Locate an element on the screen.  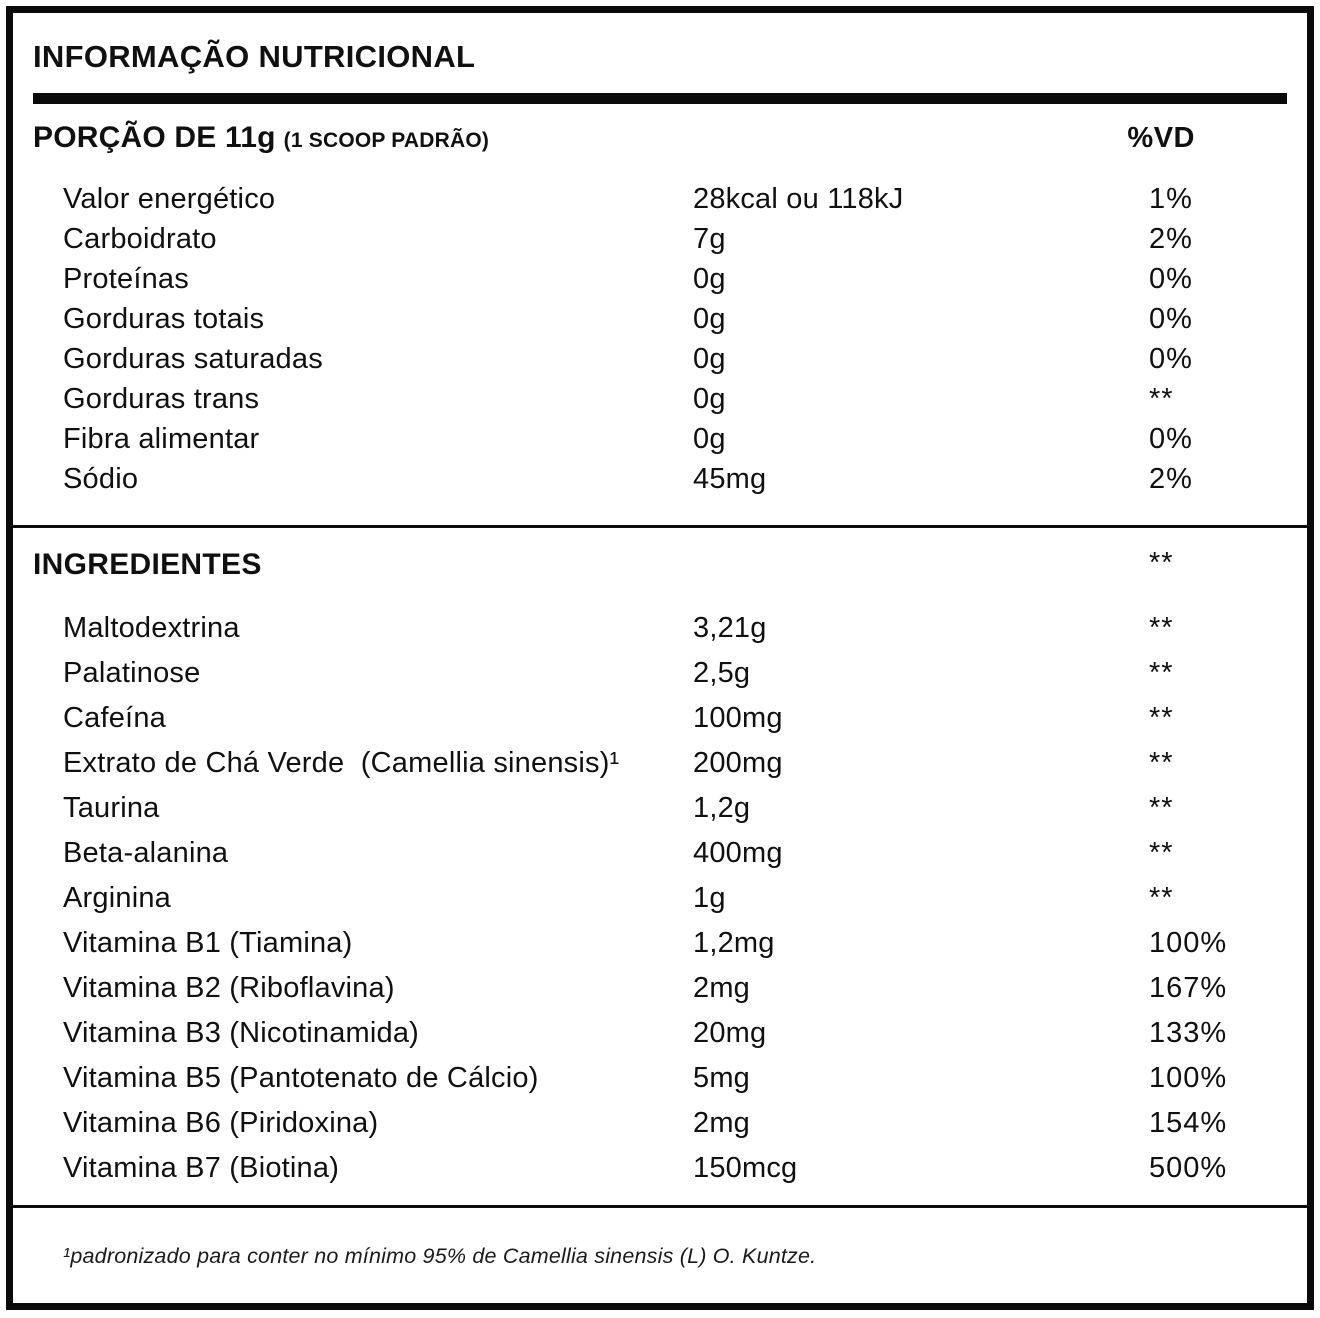
row-label: Taurina is located at coordinates (111, 808).